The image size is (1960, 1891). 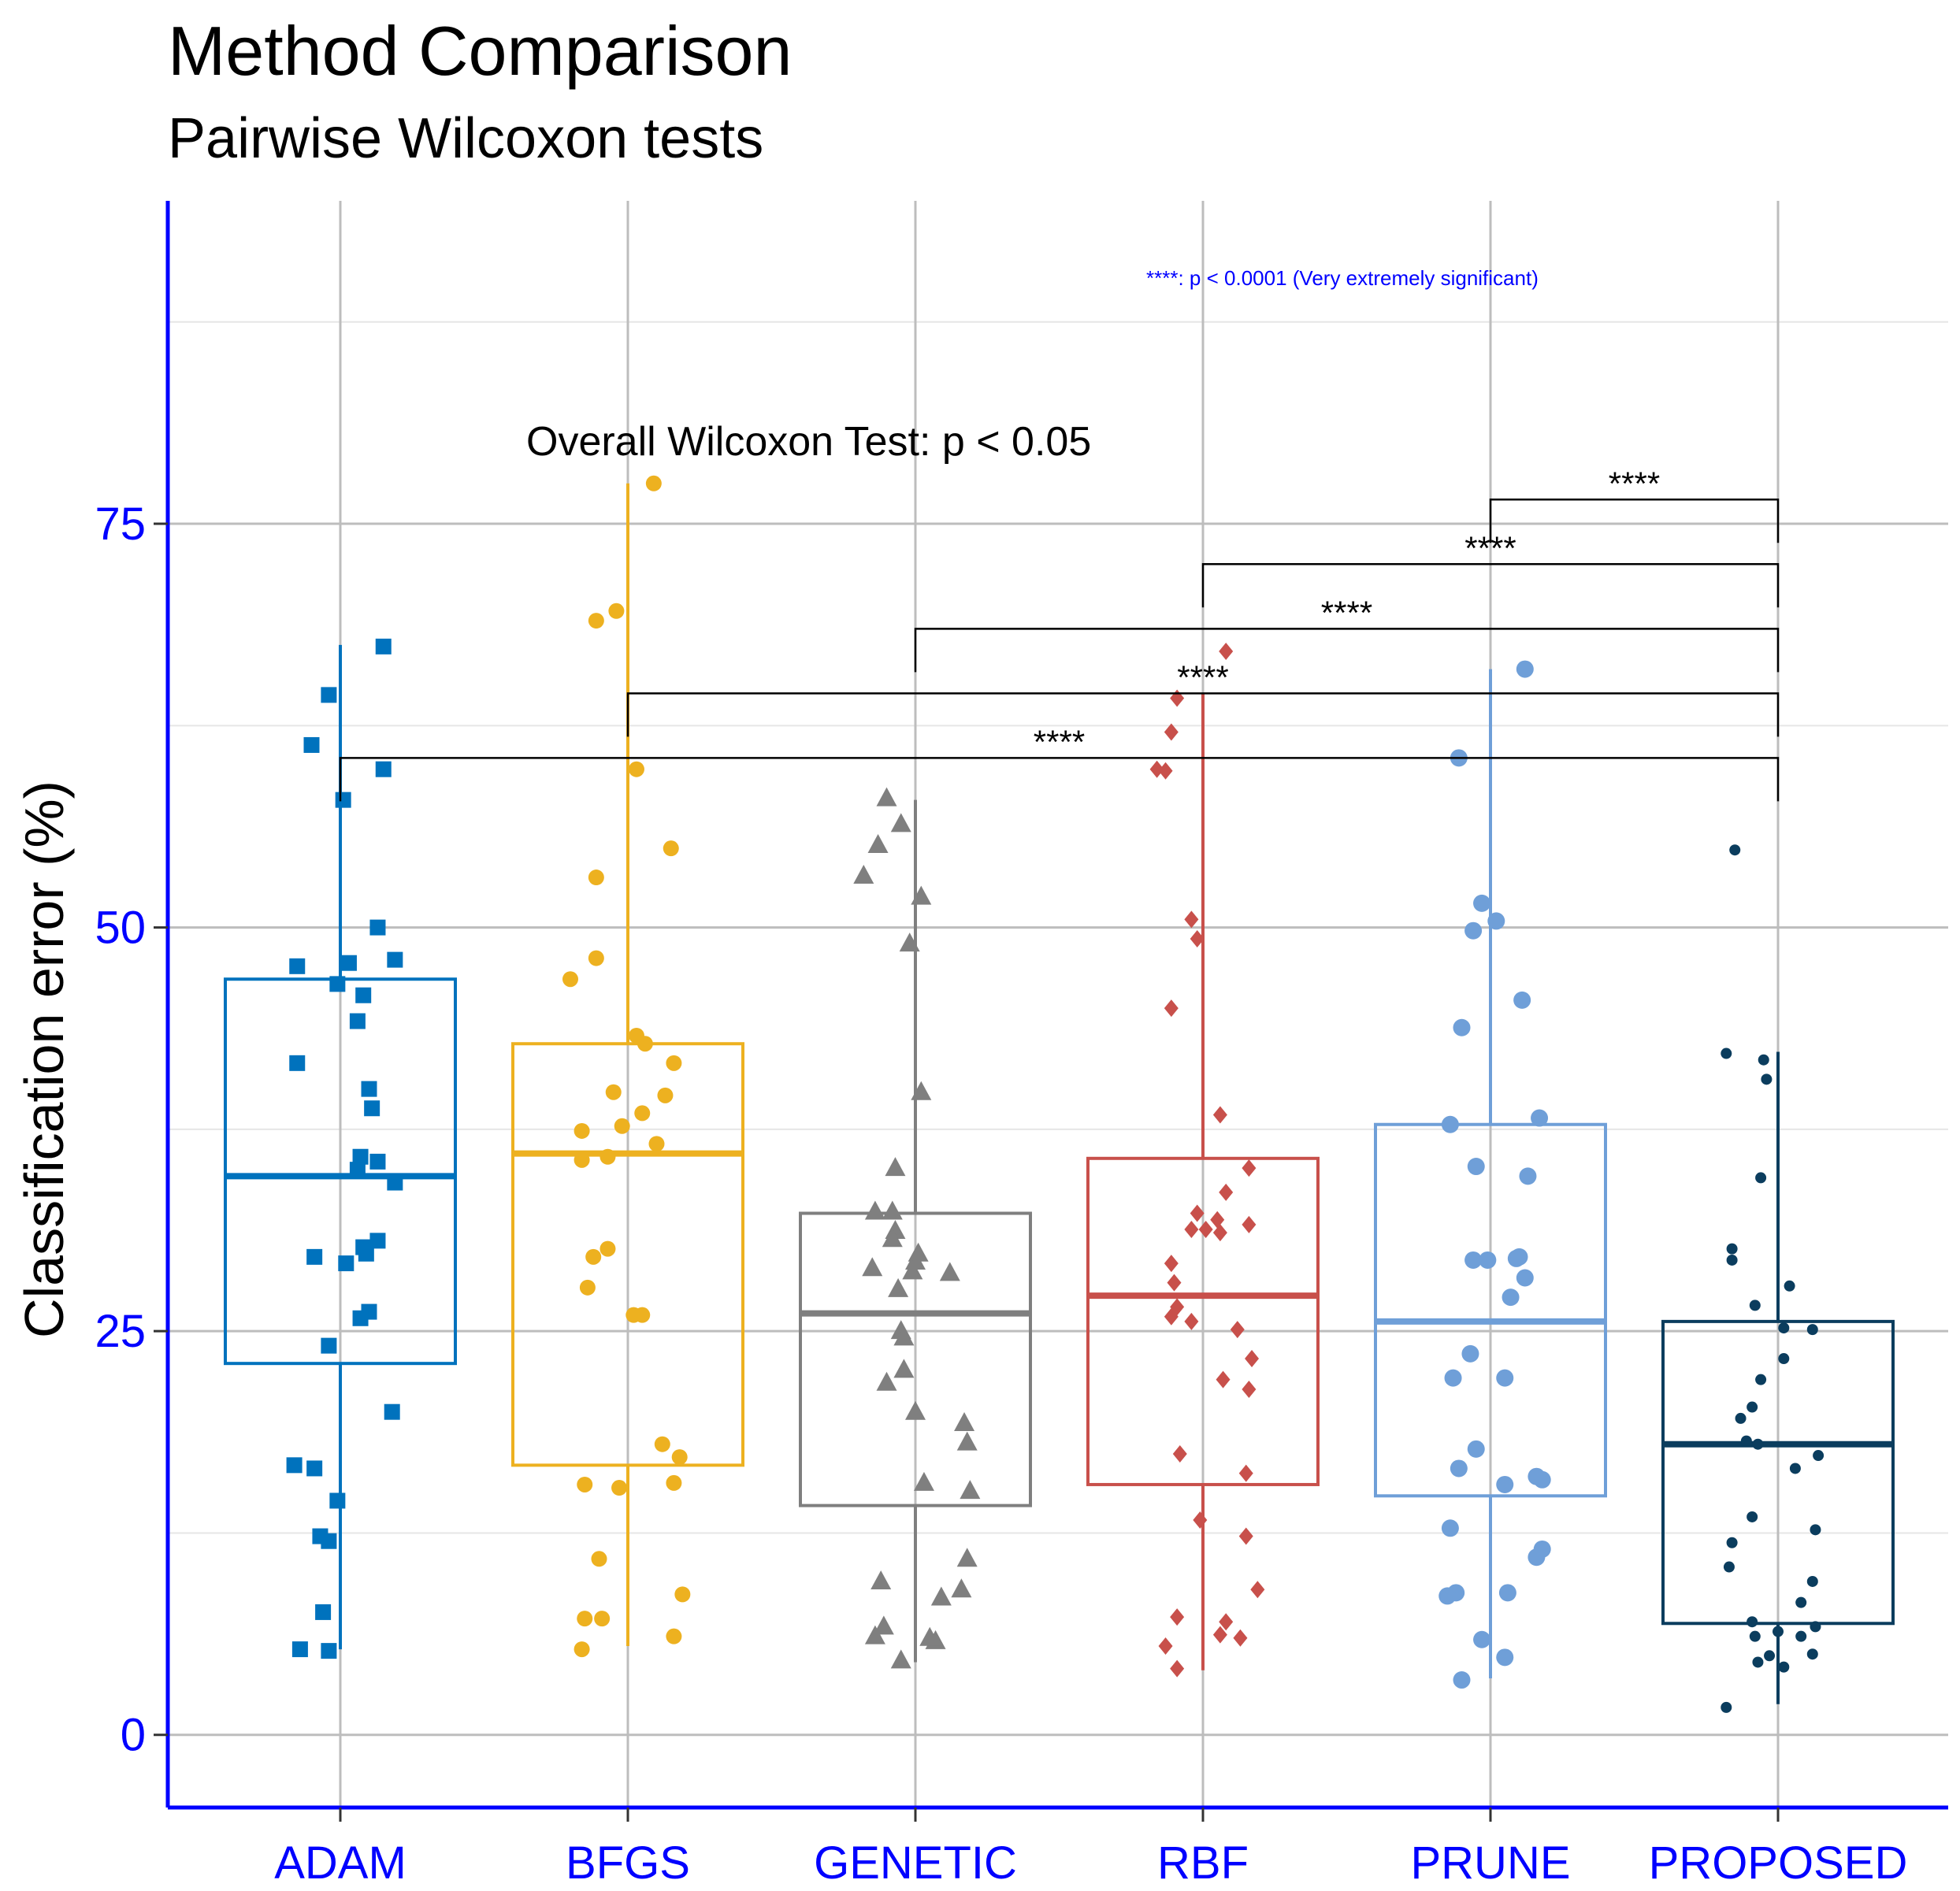 I want to click on x-tick-label: RBF, so click(x=1203, y=1863).